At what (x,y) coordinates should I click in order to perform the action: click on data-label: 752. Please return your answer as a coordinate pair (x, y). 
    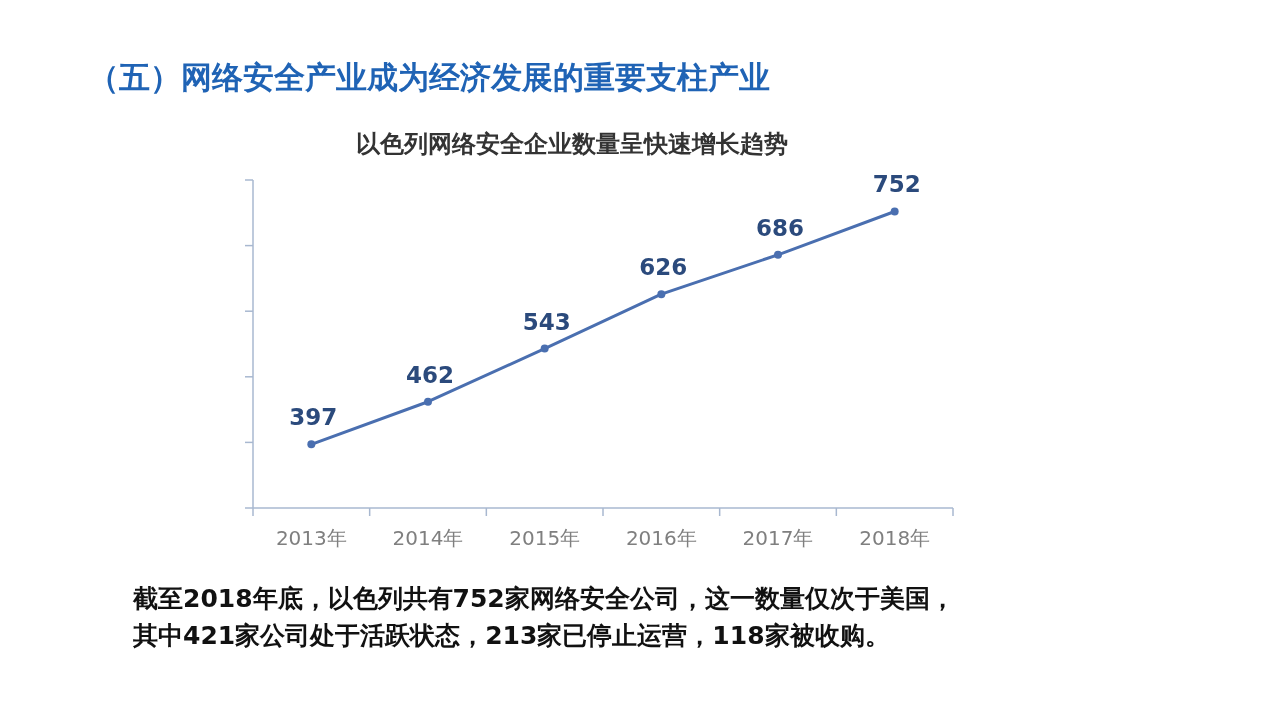
    Looking at the image, I should click on (896, 184).